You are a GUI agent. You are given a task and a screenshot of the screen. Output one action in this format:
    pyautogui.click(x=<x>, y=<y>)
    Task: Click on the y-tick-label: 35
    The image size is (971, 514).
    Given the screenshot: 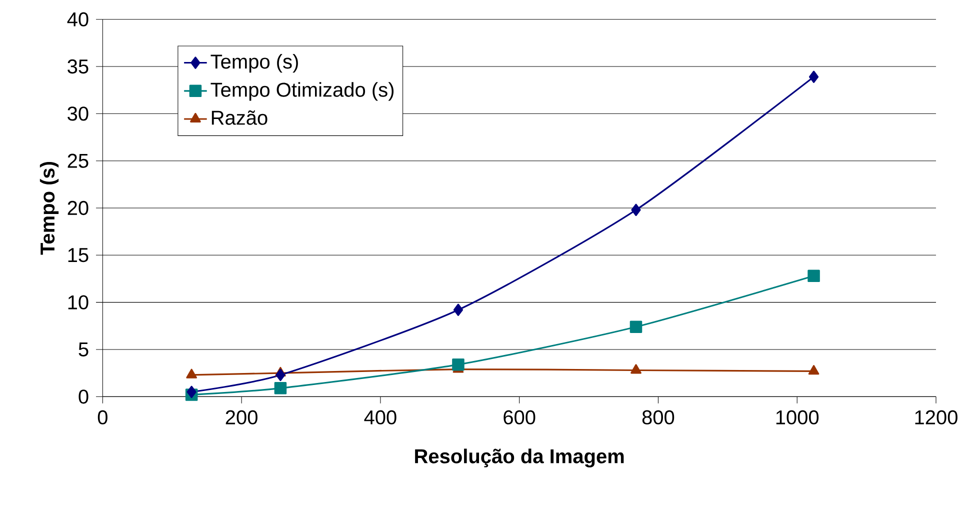 What is the action you would take?
    pyautogui.click(x=78, y=66)
    